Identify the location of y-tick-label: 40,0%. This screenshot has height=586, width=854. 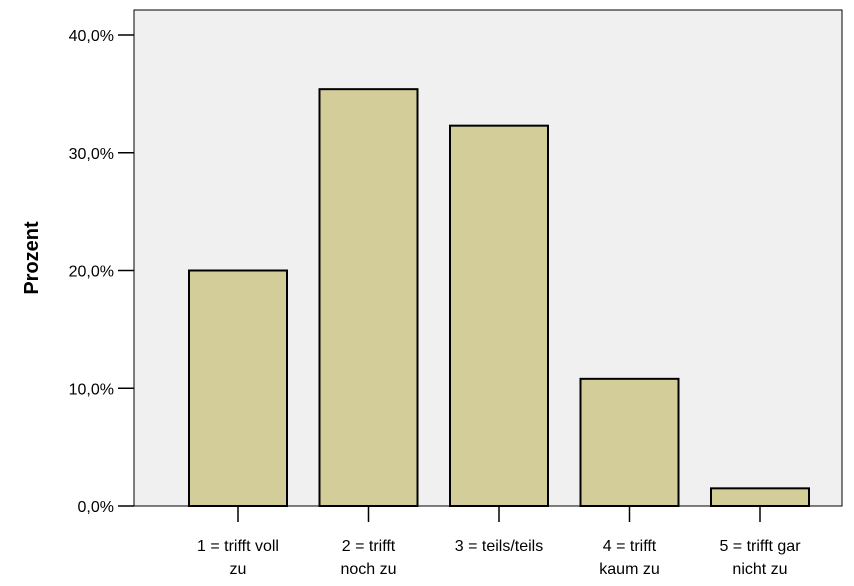
(91, 36).